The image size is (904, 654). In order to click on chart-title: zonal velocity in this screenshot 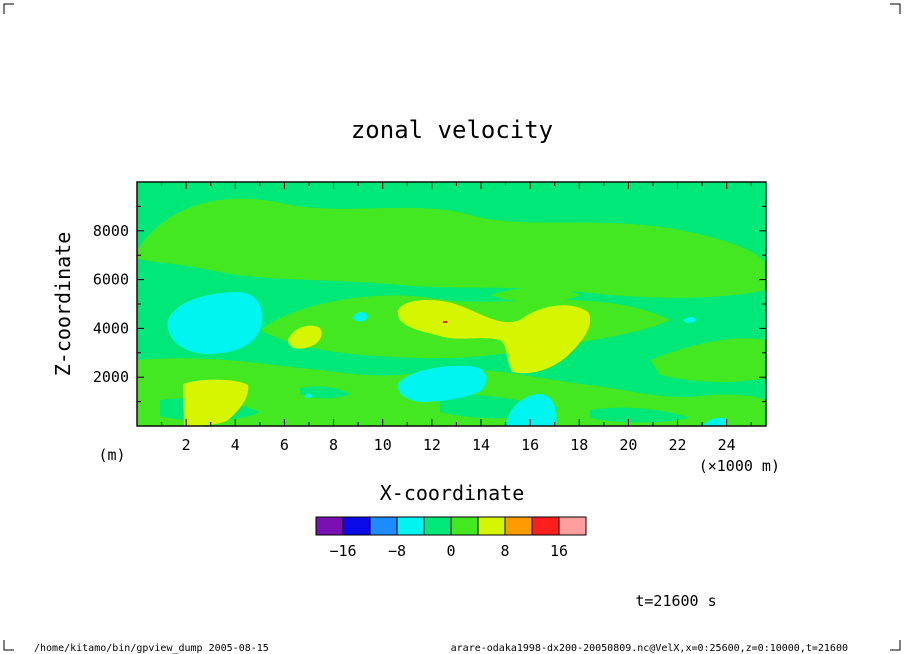, I will do `click(452, 130)`.